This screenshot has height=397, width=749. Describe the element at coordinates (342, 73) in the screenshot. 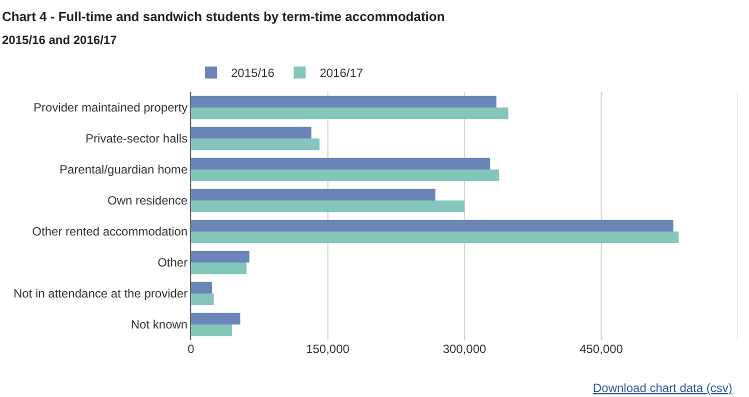

I see `legend-label: 2016/17` at that location.